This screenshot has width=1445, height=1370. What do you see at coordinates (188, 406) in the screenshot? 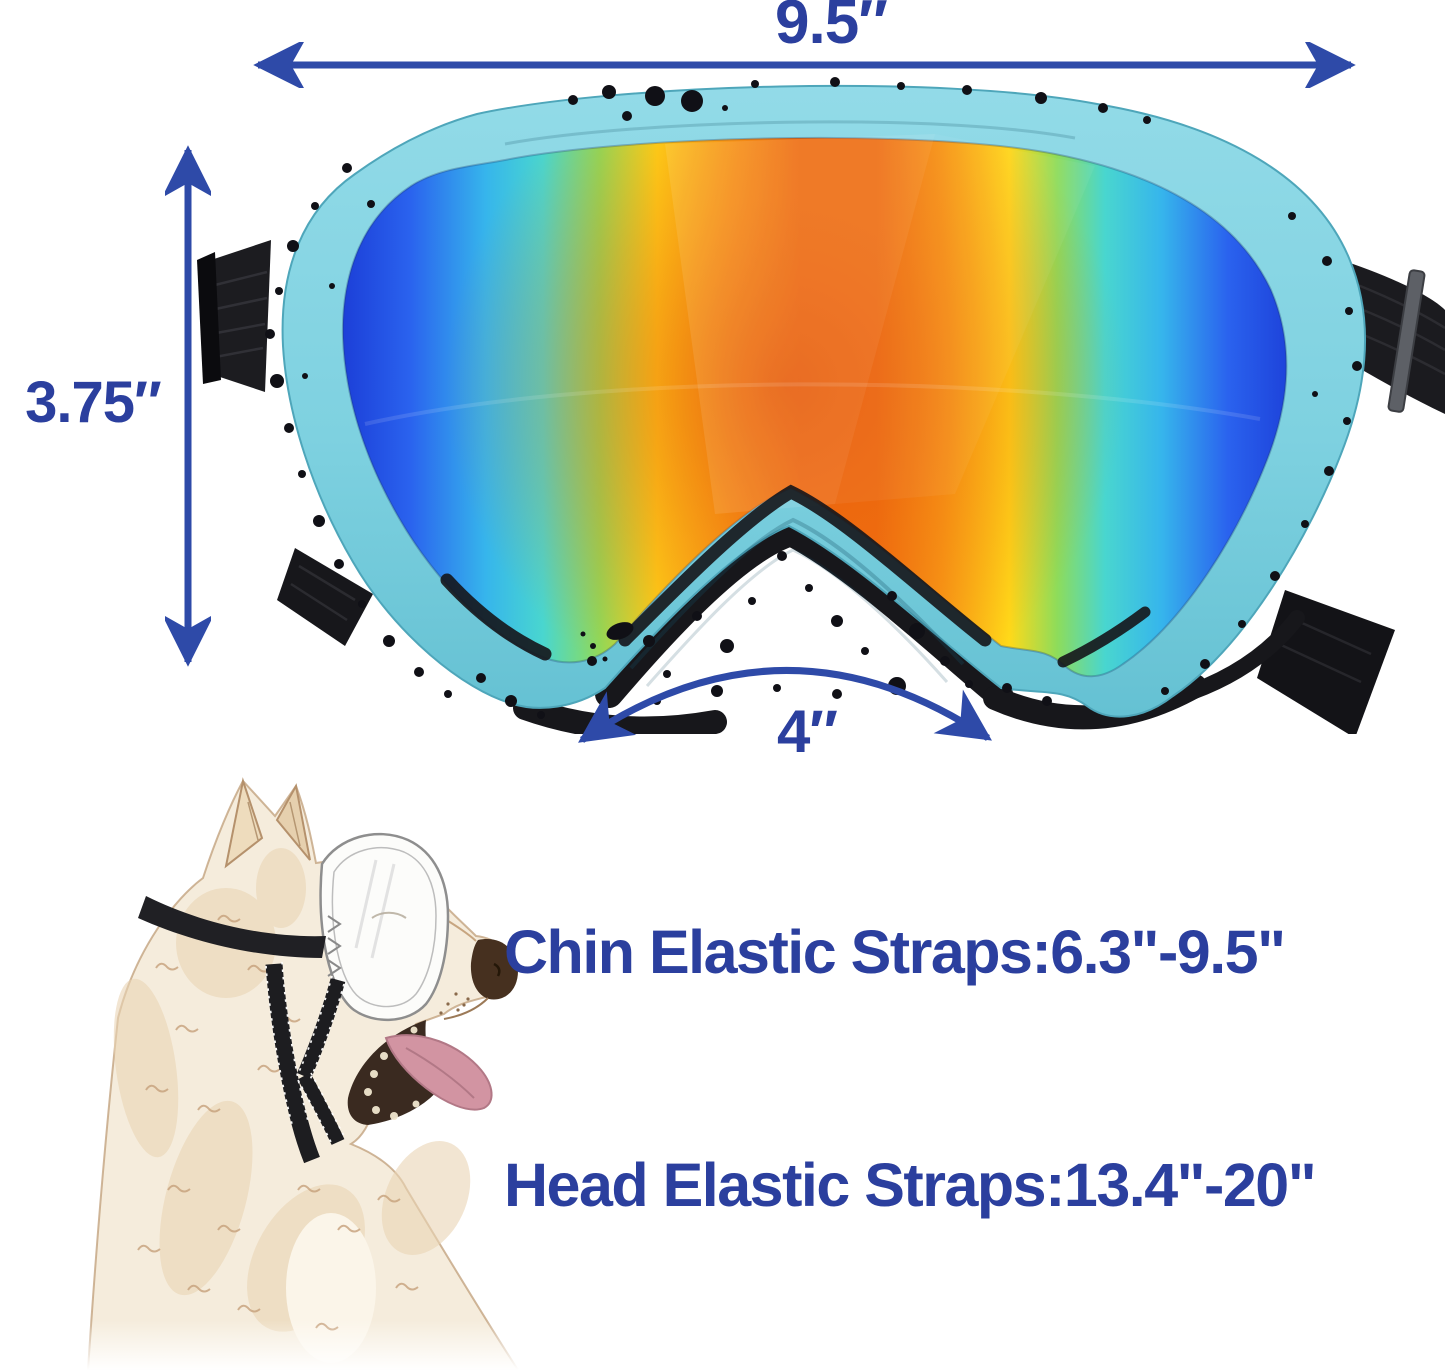
I see `height-dimension-arrow` at bounding box center [188, 406].